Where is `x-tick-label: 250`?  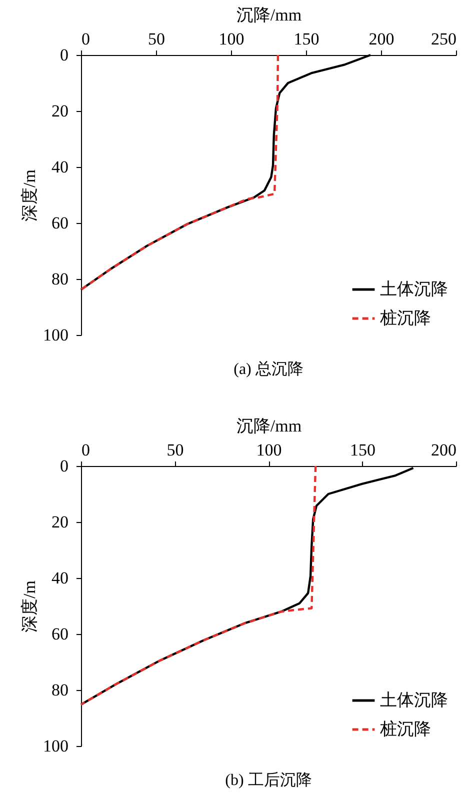
x-tick-label: 250 is located at coordinates (443, 39).